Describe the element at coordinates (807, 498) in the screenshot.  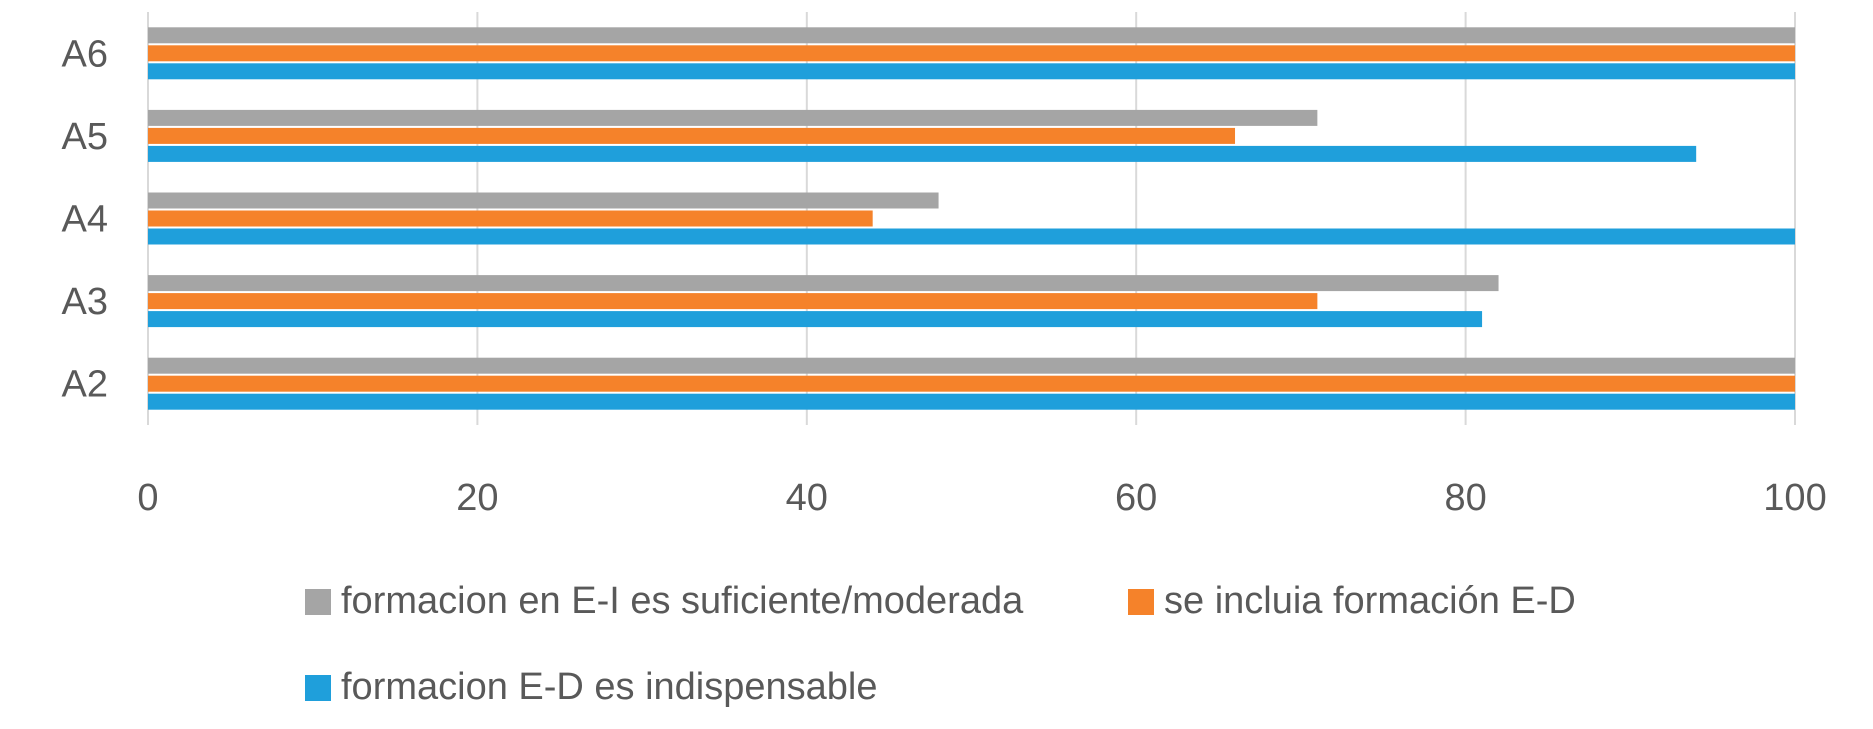
I see `x-tick-label-40: 40` at that location.